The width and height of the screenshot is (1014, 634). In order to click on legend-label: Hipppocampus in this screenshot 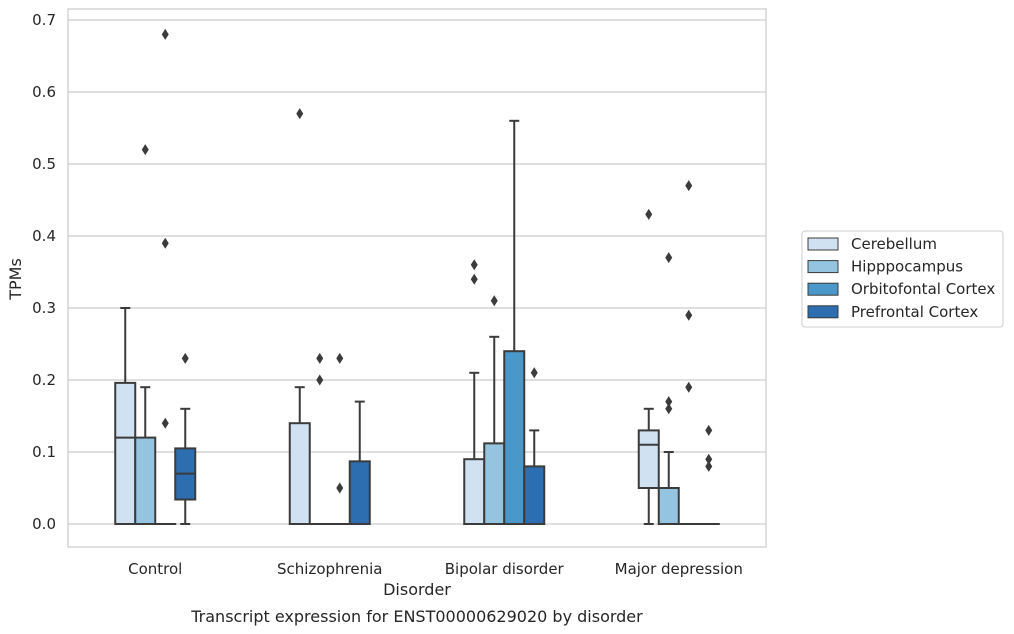, I will do `click(907, 267)`.